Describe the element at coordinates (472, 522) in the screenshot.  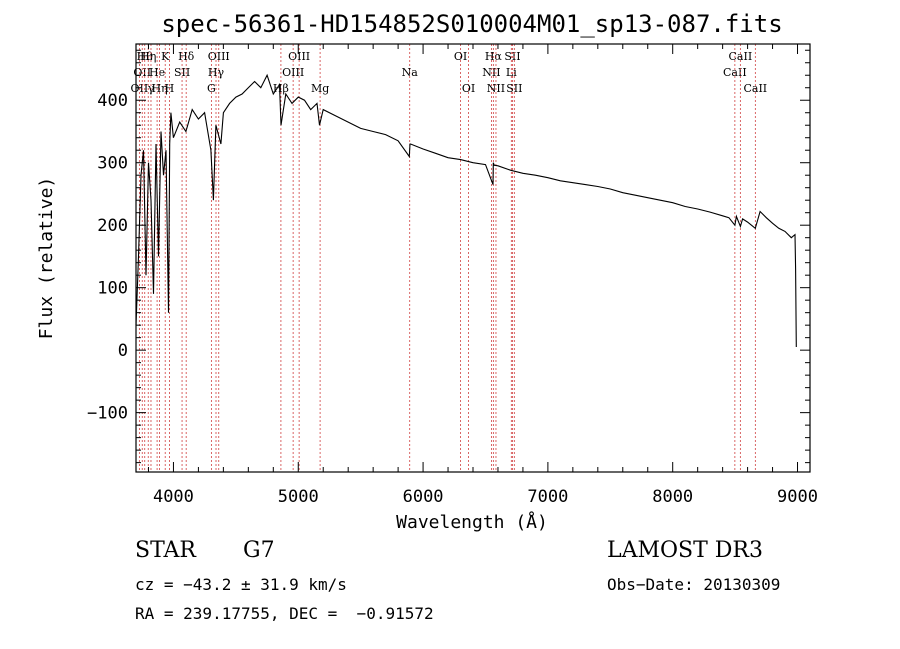
I see `x-axis-label: Wavelength (Å)` at that location.